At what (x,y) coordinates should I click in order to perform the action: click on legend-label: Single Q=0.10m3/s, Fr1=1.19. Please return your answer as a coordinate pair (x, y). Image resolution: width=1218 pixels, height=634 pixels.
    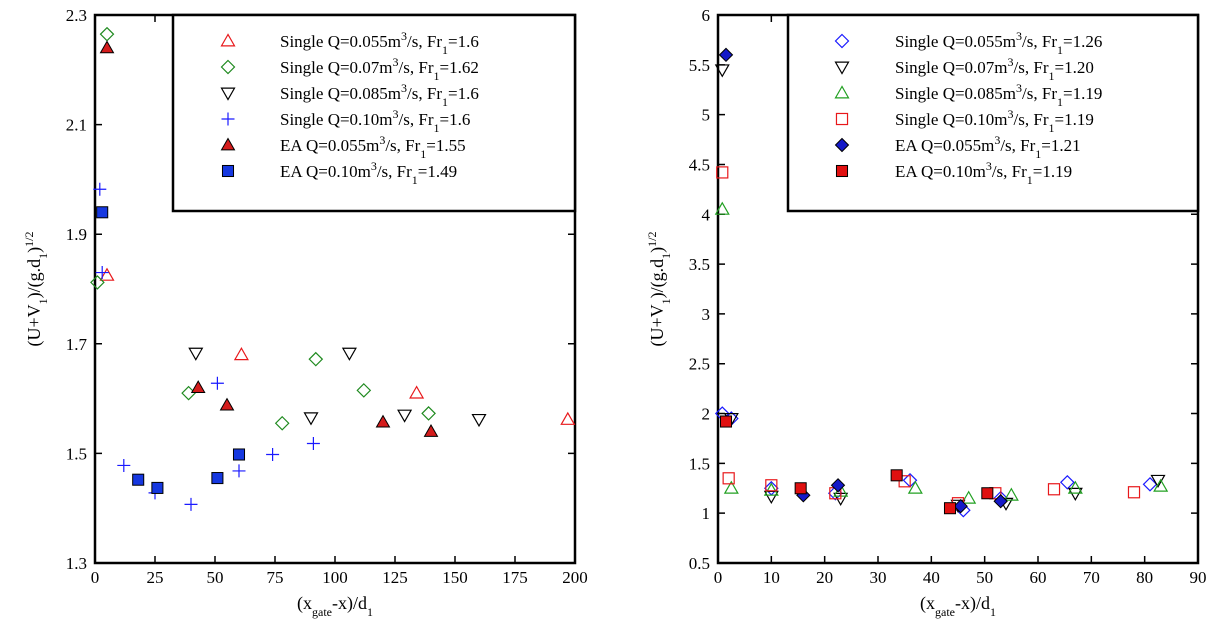
    Looking at the image, I should click on (994, 121).